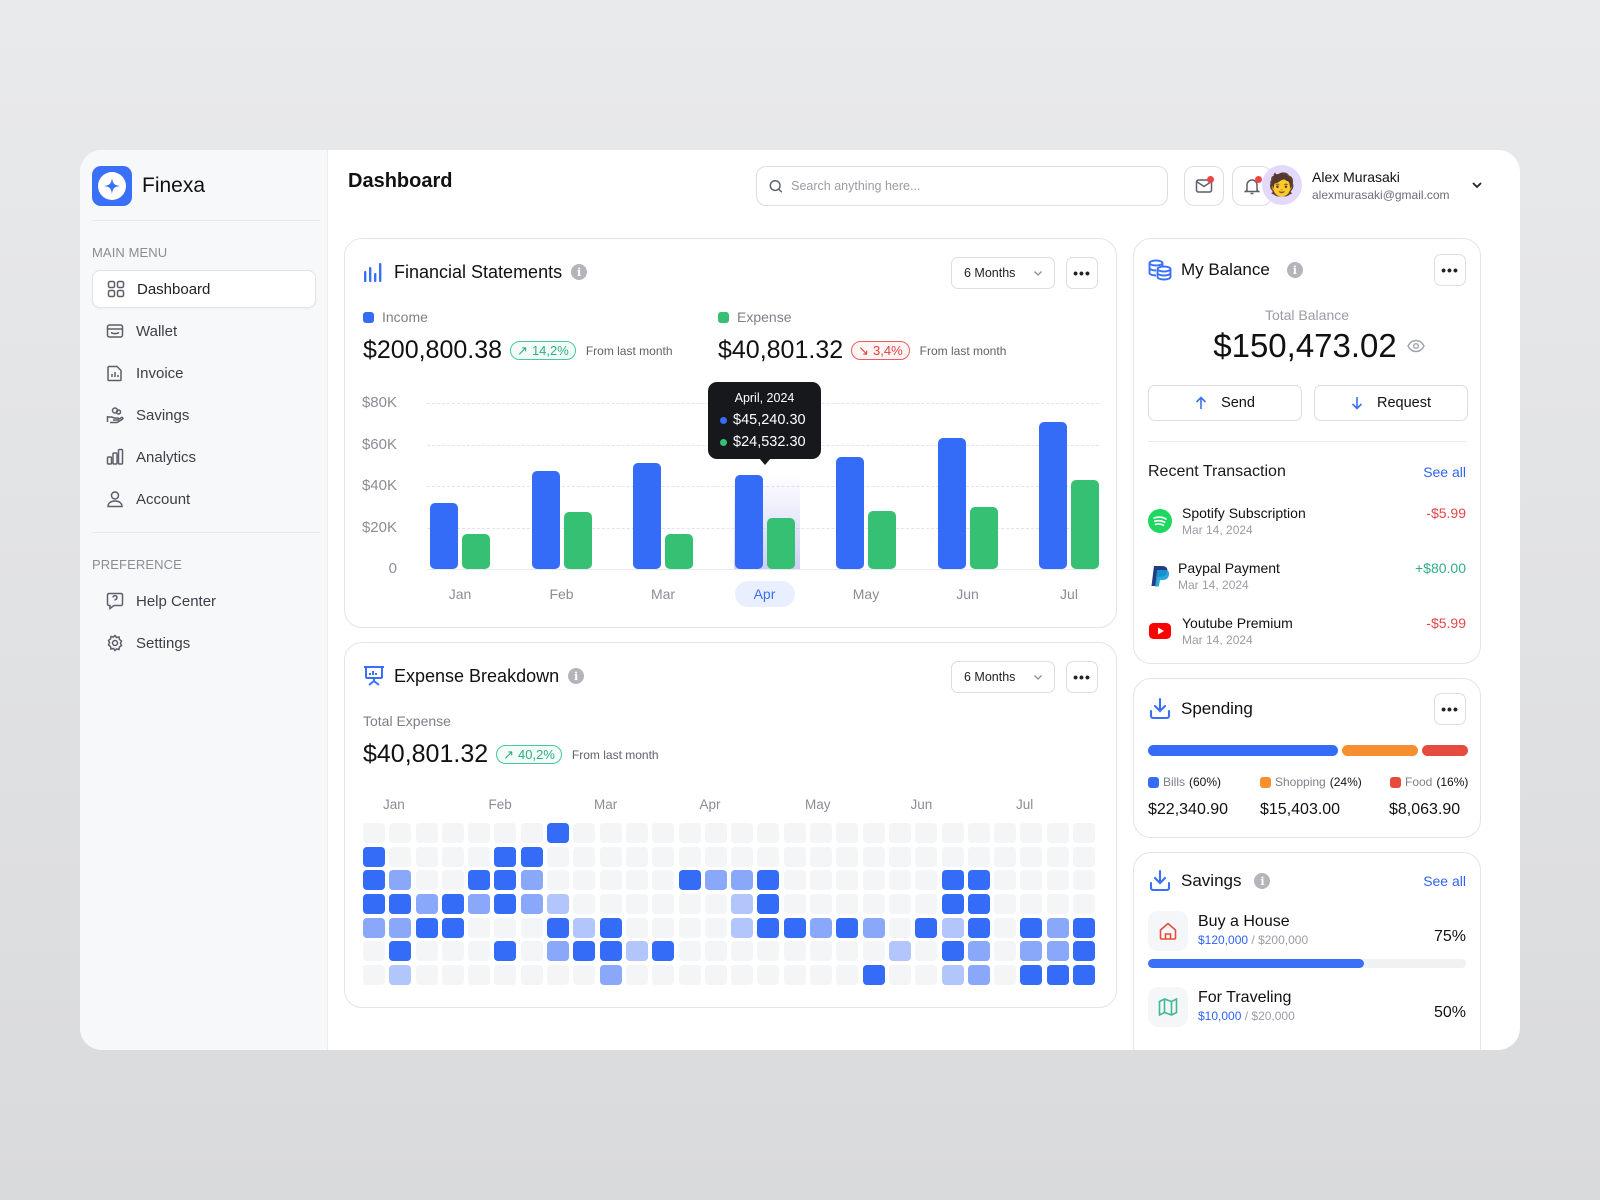 The image size is (1600, 1200). Describe the element at coordinates (973, 186) in the screenshot. I see `search-input` at that location.